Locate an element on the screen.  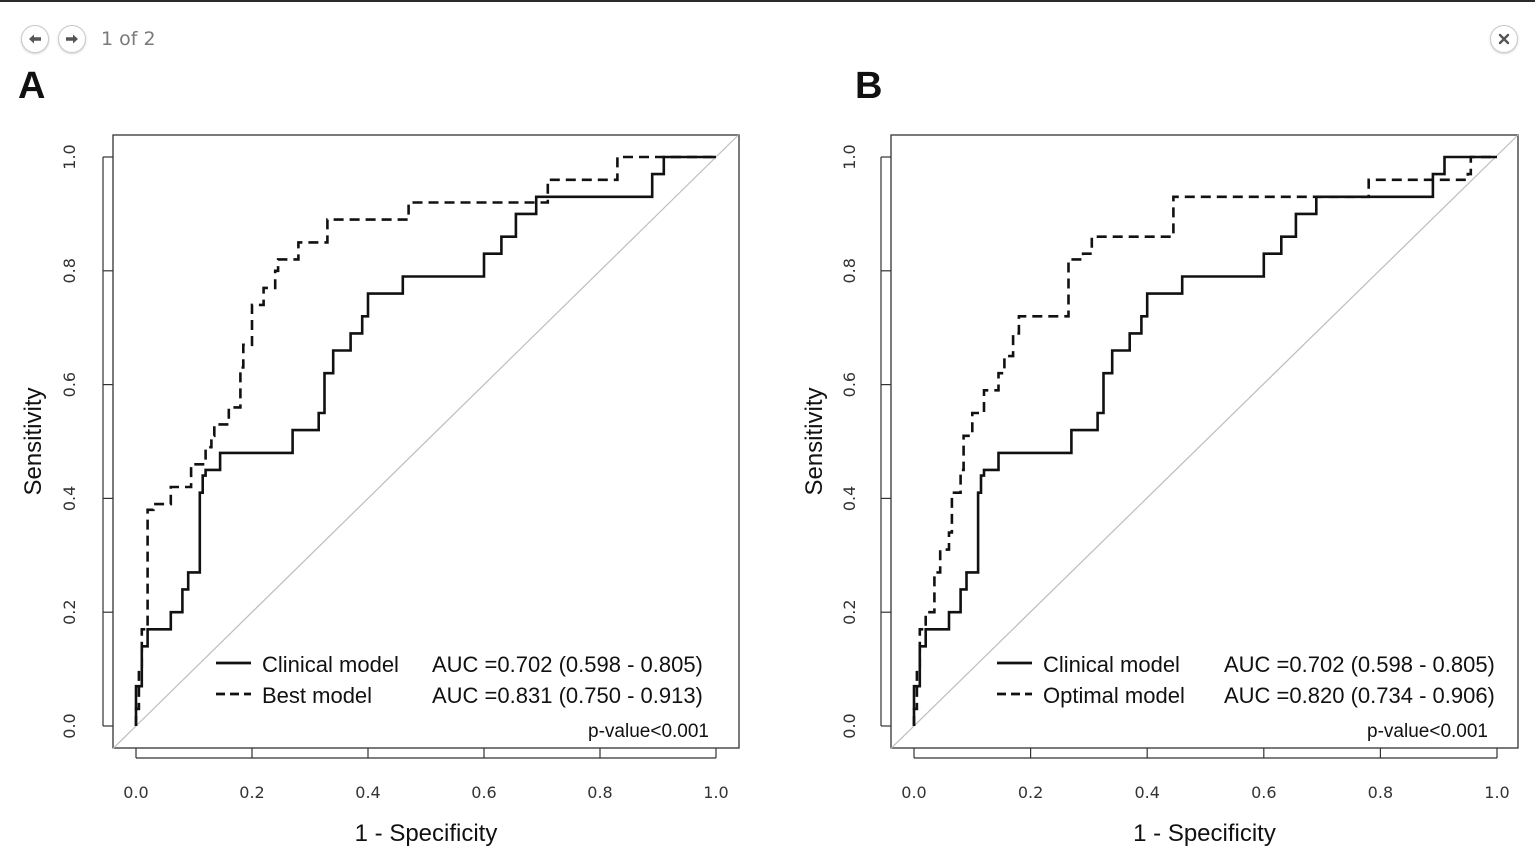
legend-label: Best model is located at coordinates (317, 695).